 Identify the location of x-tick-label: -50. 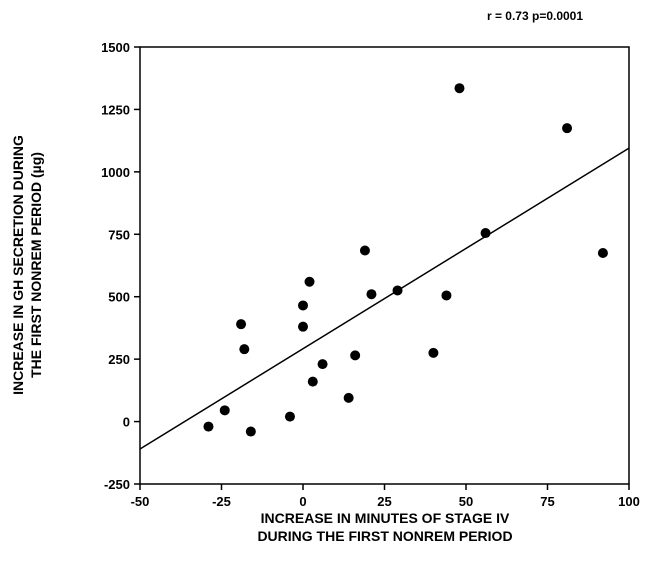
(140, 501).